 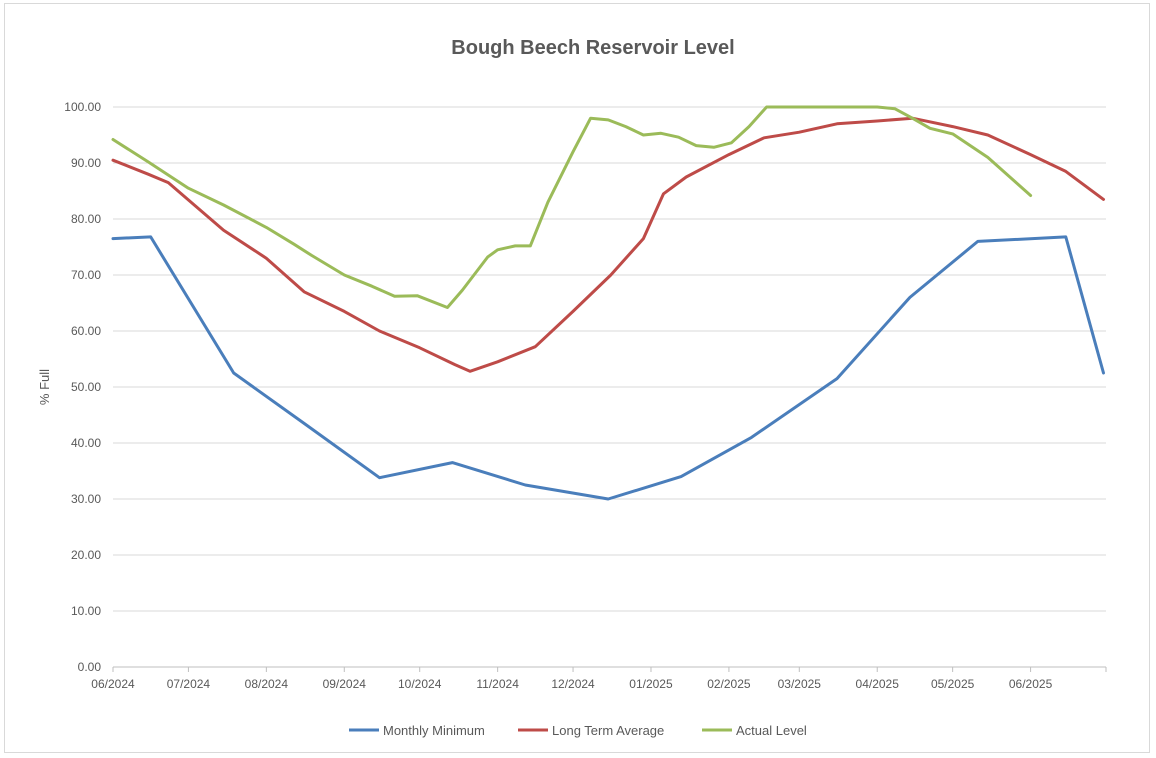 I want to click on x-axis, so click(x=609, y=669).